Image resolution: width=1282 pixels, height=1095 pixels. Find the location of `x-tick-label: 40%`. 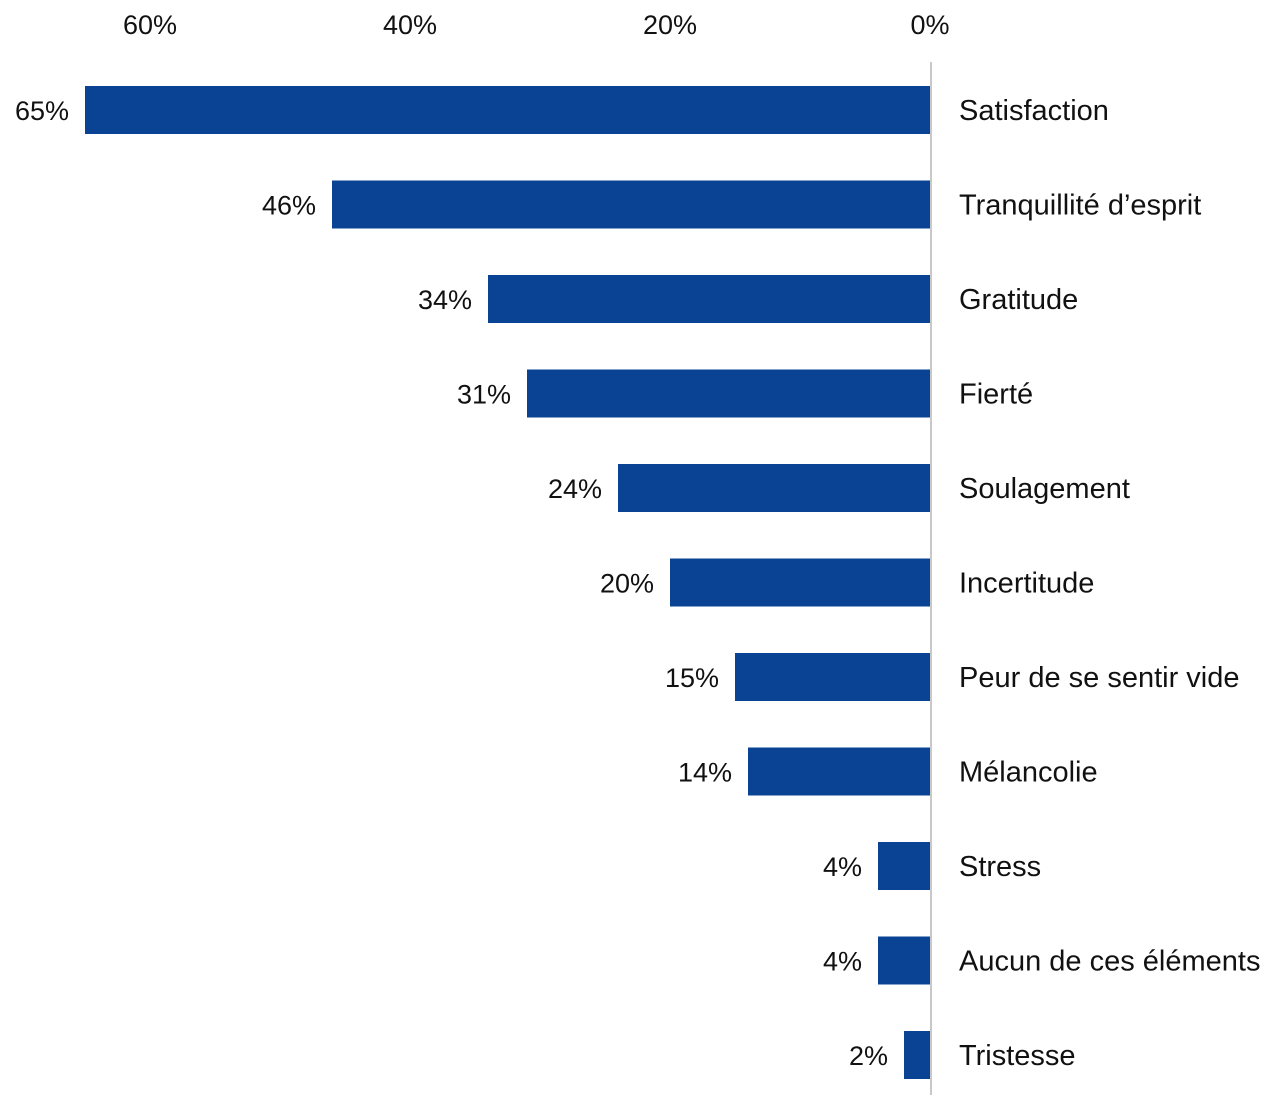

x-tick-label: 40% is located at coordinates (410, 25).